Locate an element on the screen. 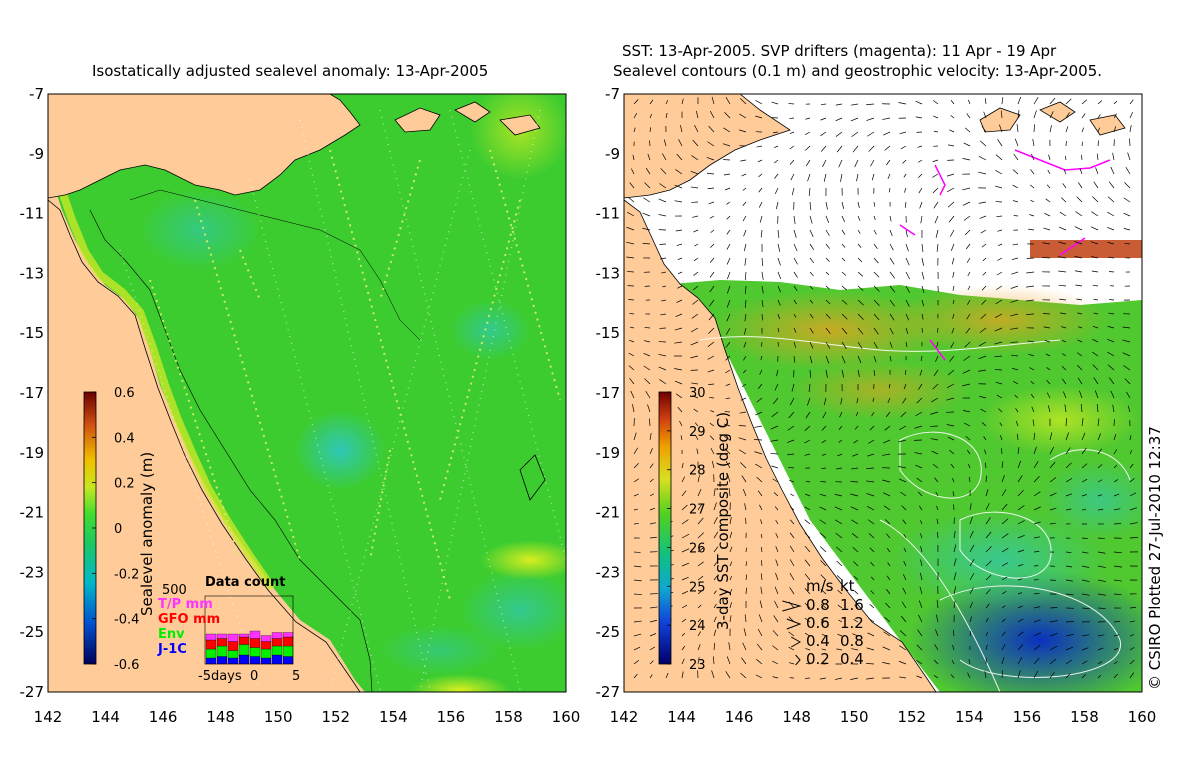  lon-tick-label: 150 is located at coordinates (854, 717).